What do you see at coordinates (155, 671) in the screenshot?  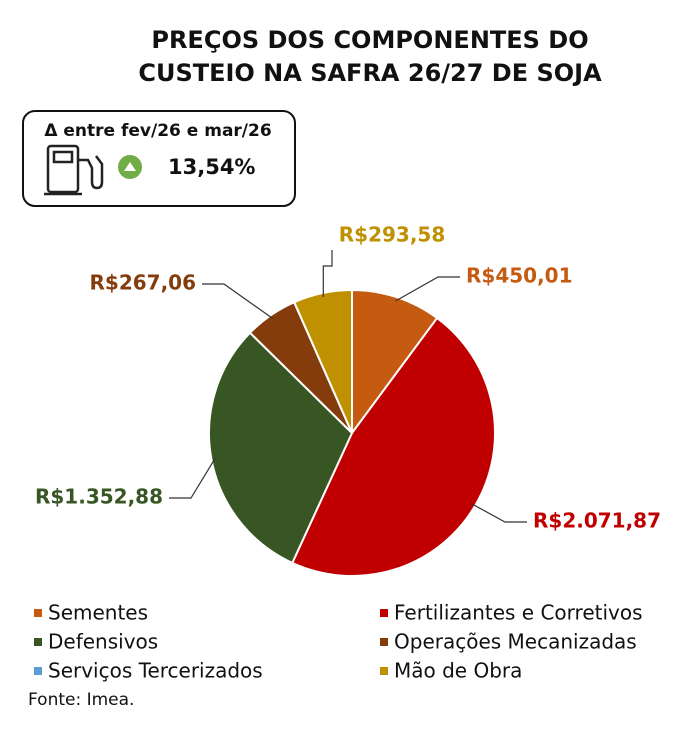 I see `legend-label: Serviços Tercerizados` at bounding box center [155, 671].